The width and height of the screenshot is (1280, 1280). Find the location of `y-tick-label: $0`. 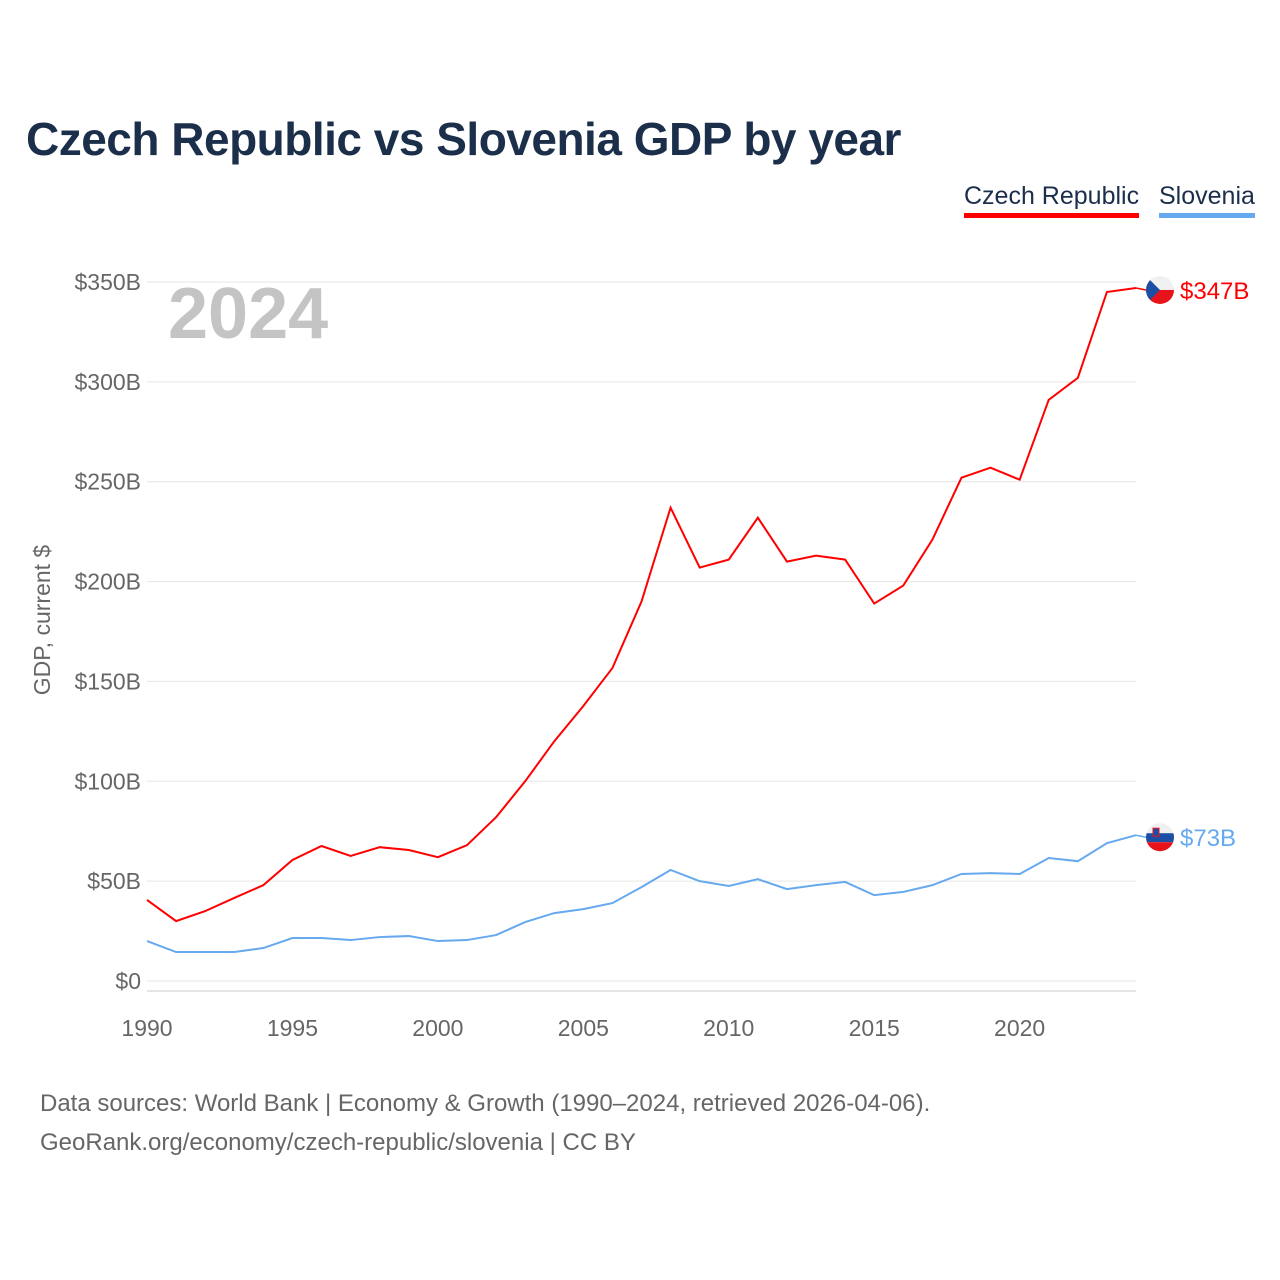

y-tick-label: $0 is located at coordinates (128, 981).